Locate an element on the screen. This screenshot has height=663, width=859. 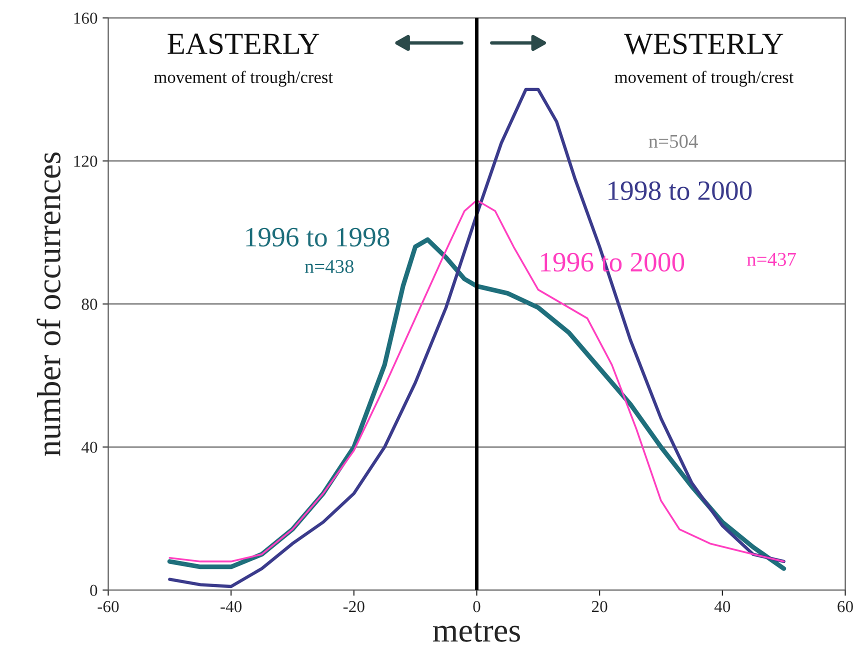
annotation: WESTERLY is located at coordinates (704, 44).